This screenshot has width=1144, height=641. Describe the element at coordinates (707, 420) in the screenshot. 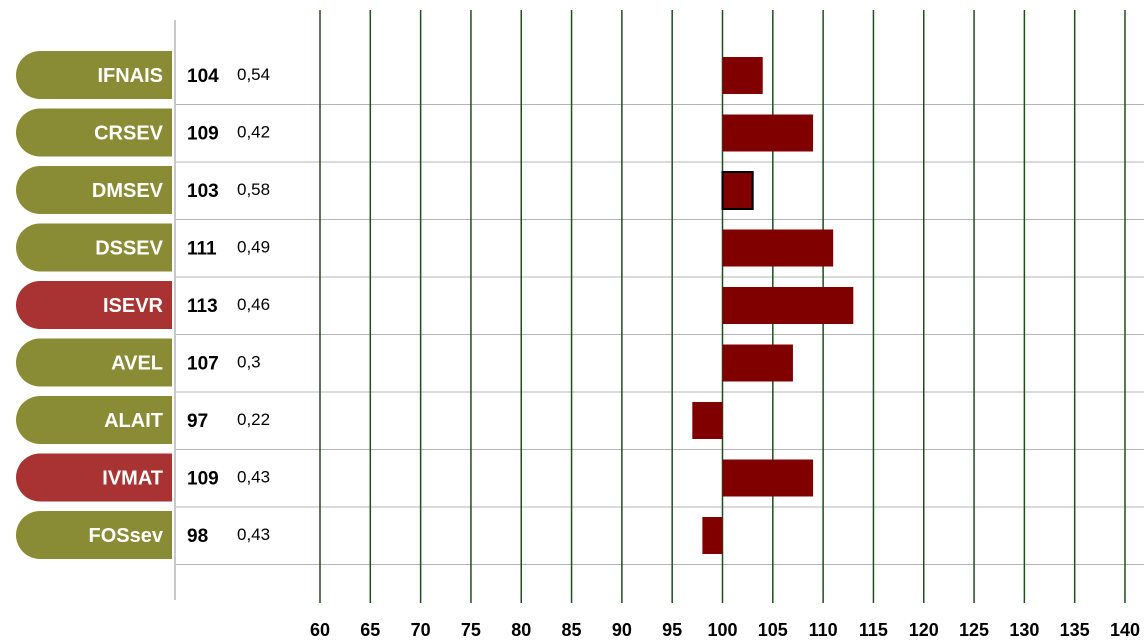

I see `bar-alait` at that location.